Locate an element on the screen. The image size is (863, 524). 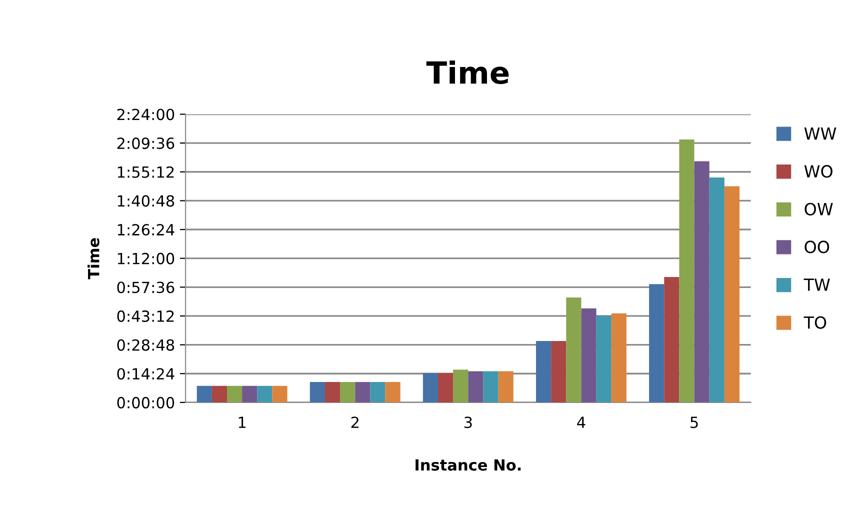
y-tick-label: 1:40:48 is located at coordinates (146, 201).